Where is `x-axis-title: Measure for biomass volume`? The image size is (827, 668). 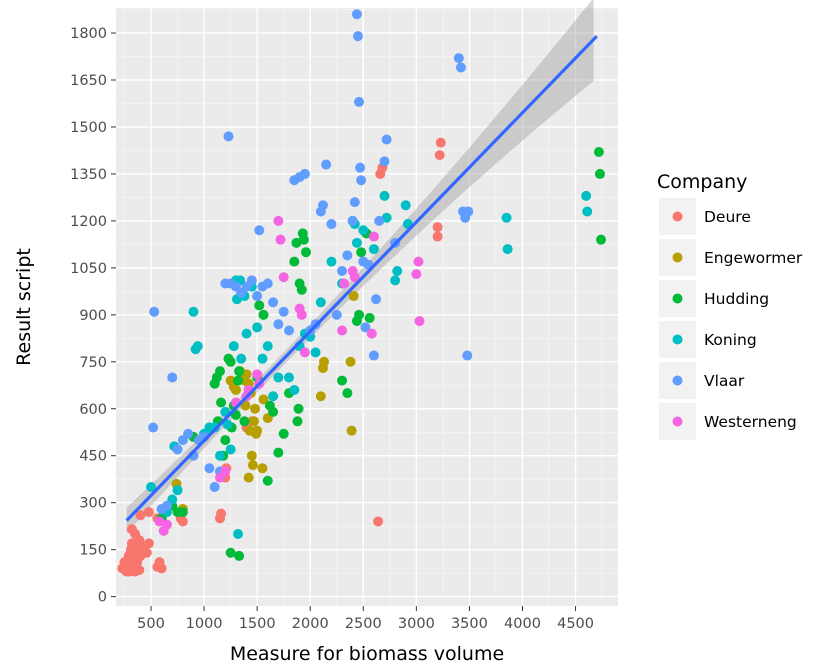 x-axis-title: Measure for biomass volume is located at coordinates (367, 654).